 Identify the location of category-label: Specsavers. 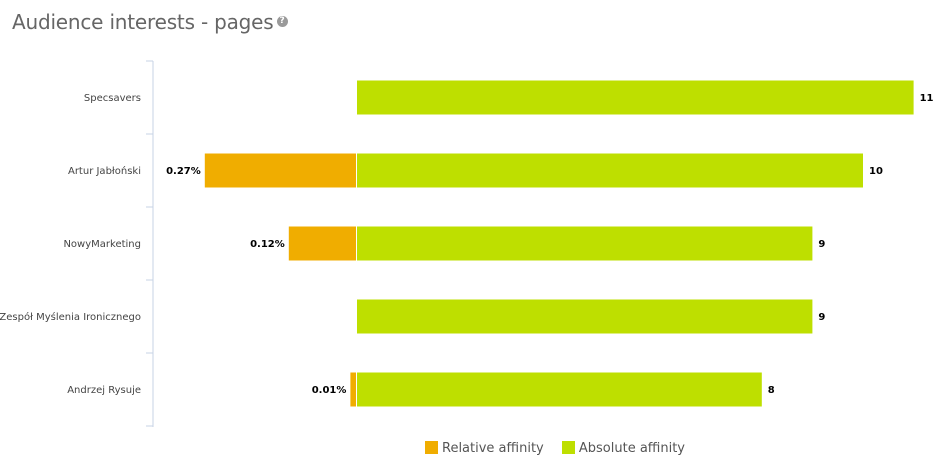
(112, 98).